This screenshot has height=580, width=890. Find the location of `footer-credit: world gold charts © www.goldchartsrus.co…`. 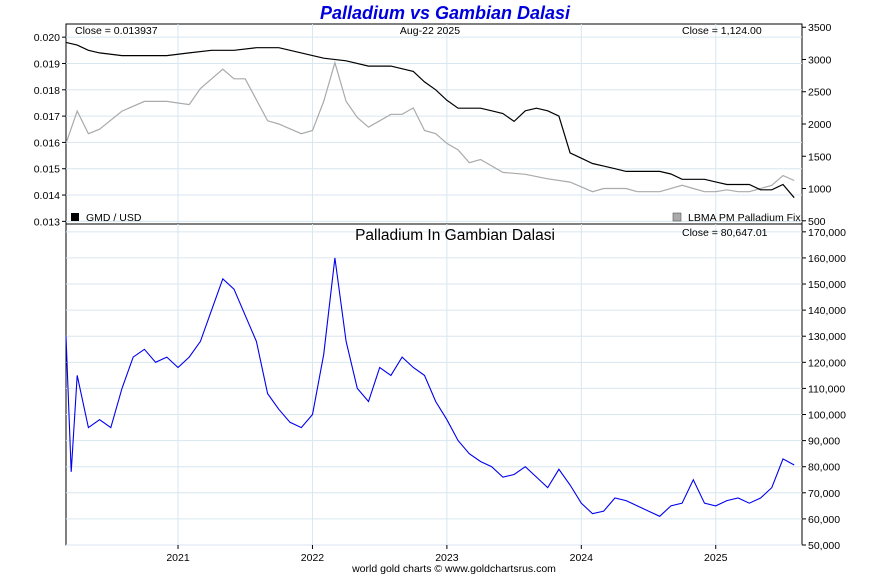

footer-credit: world gold charts © www.goldchartsrus.co… is located at coordinates (453, 569).